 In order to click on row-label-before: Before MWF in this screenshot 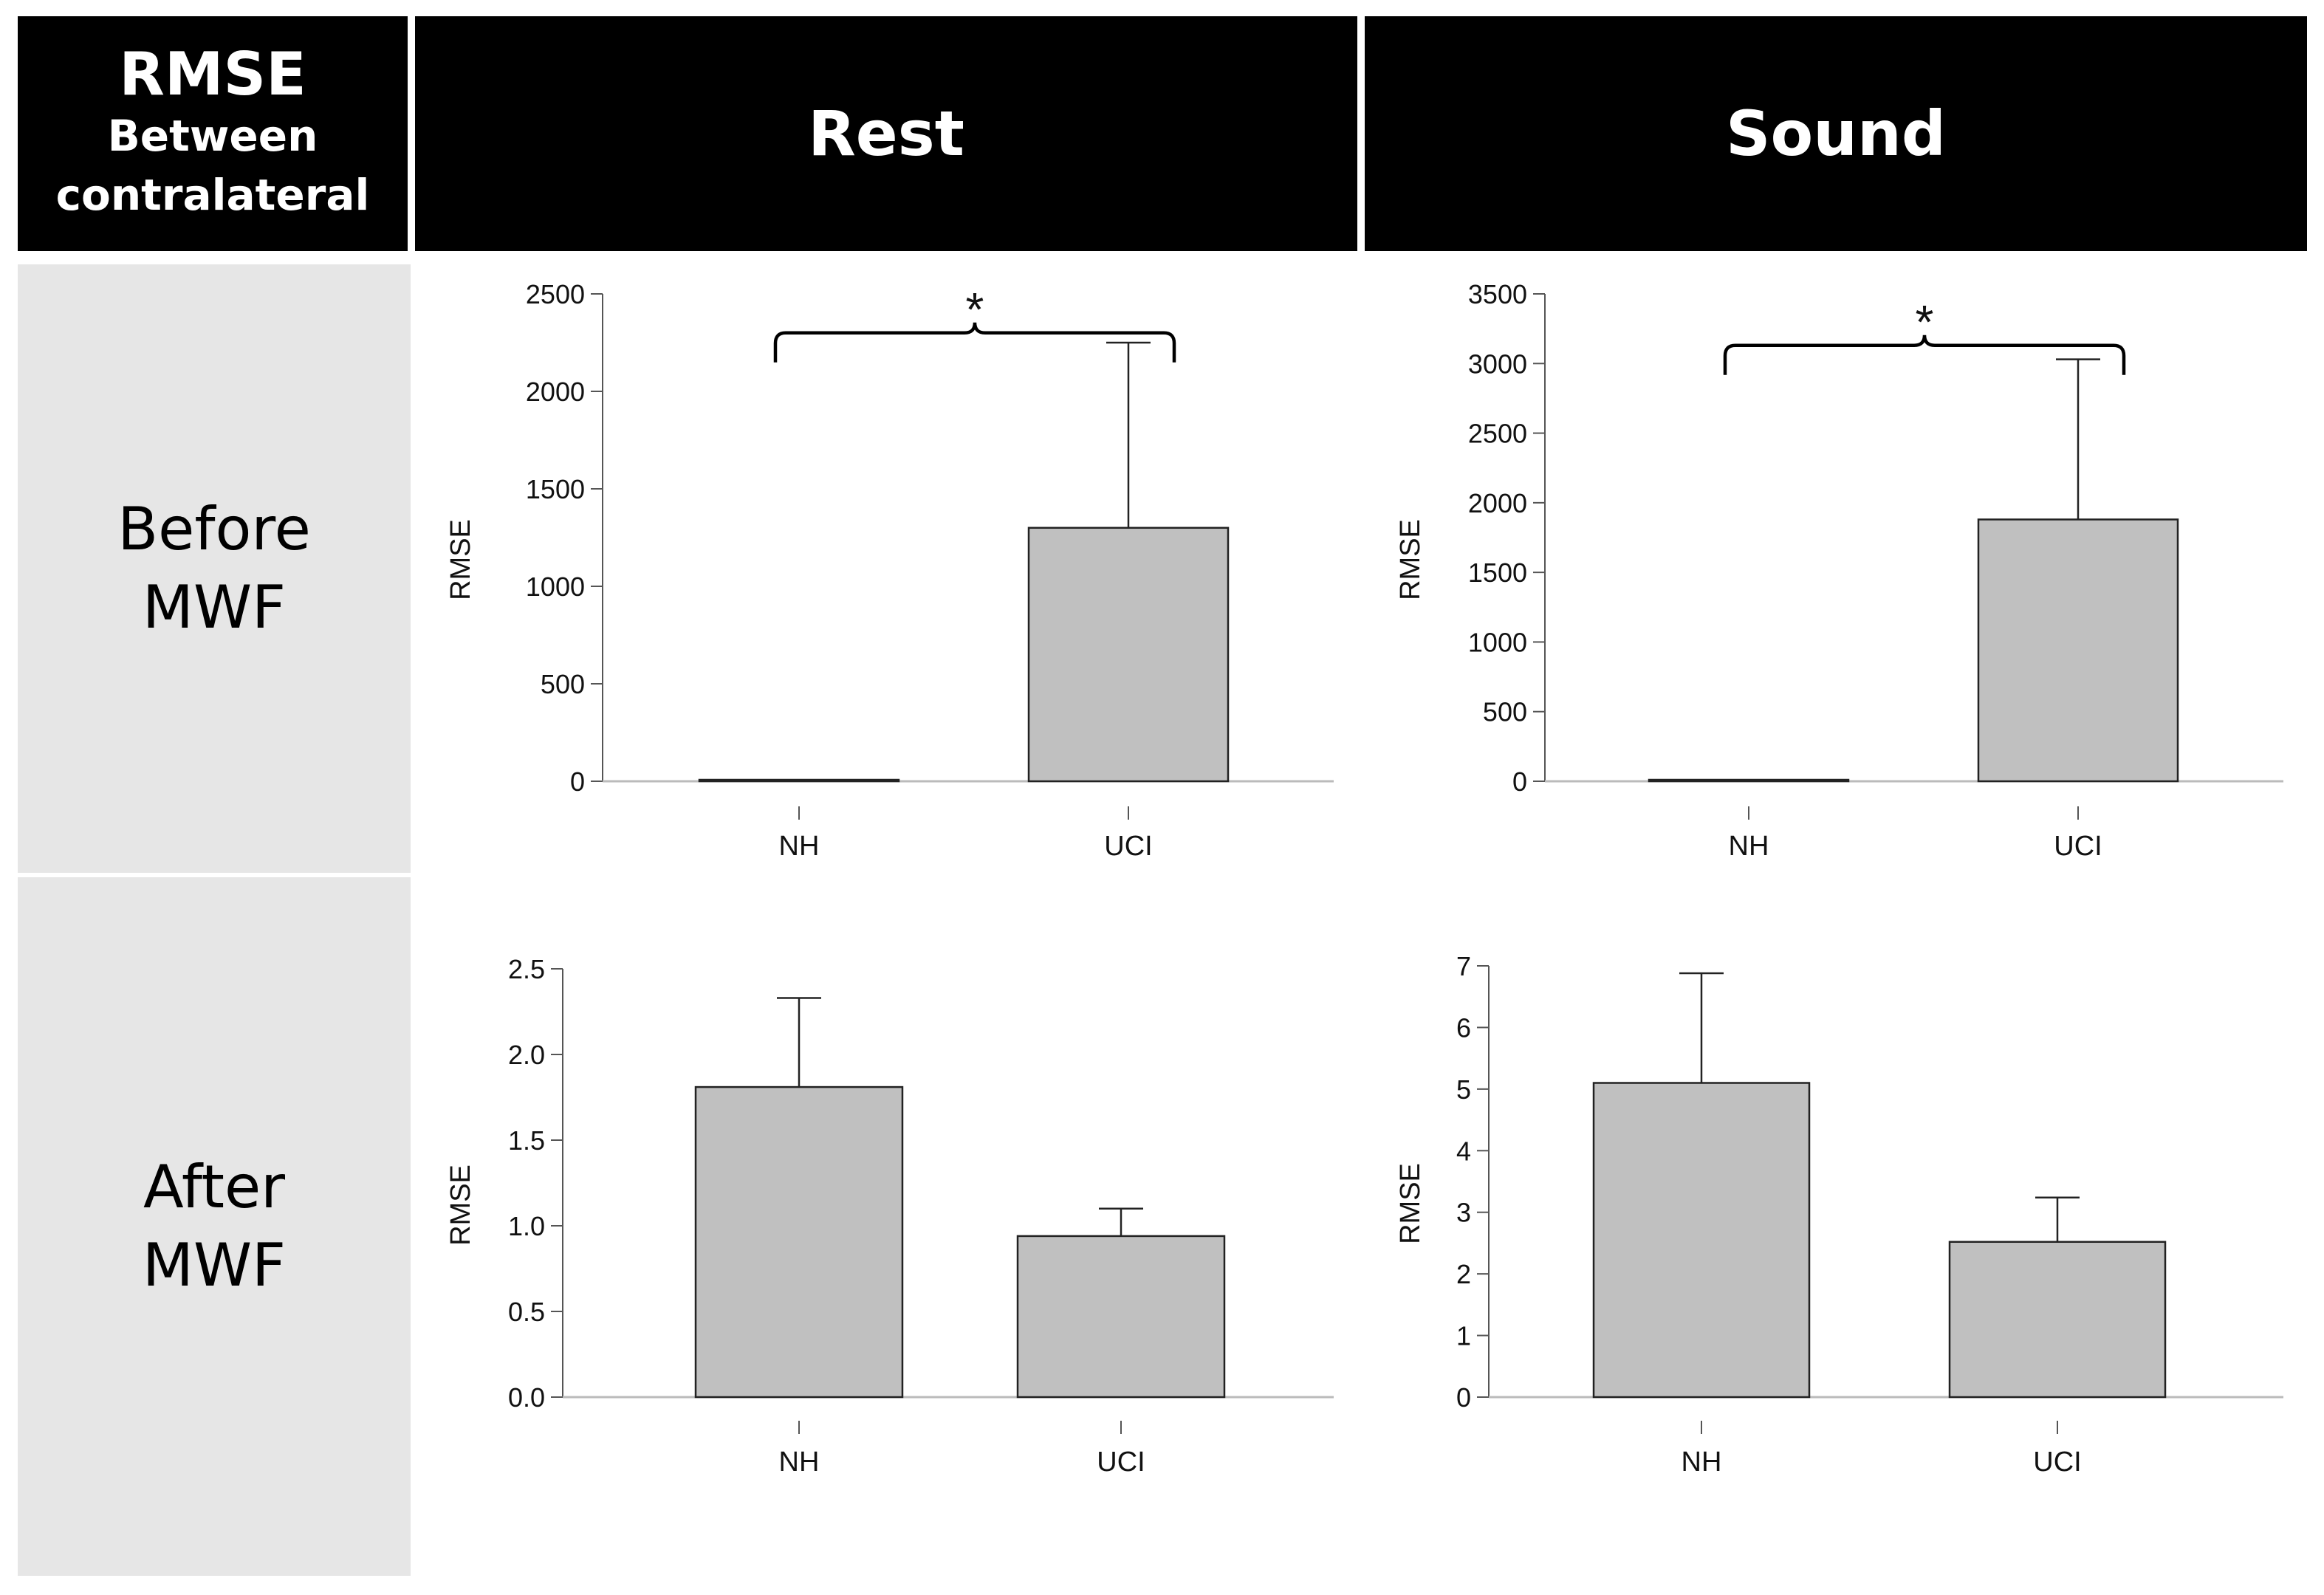, I will do `click(215, 568)`.